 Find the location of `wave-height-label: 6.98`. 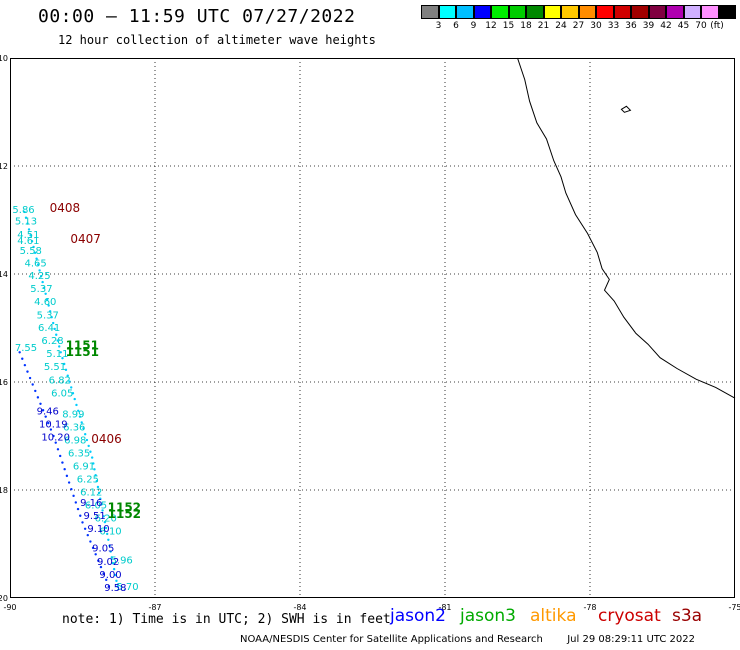

wave-height-label: 6.98 is located at coordinates (75, 441).